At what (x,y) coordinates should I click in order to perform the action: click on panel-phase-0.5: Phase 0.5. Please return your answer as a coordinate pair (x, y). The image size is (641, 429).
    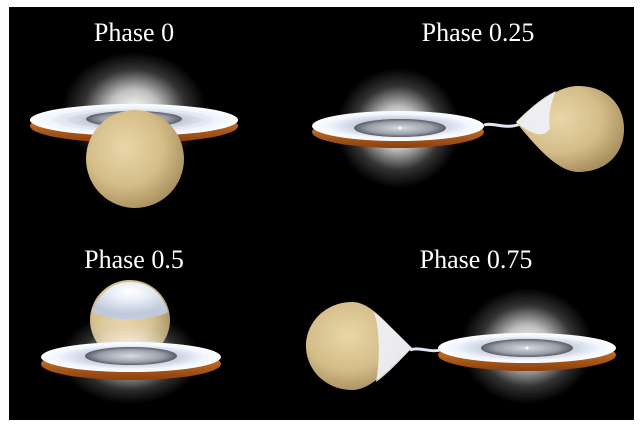
    Looking at the image, I should click on (131, 324).